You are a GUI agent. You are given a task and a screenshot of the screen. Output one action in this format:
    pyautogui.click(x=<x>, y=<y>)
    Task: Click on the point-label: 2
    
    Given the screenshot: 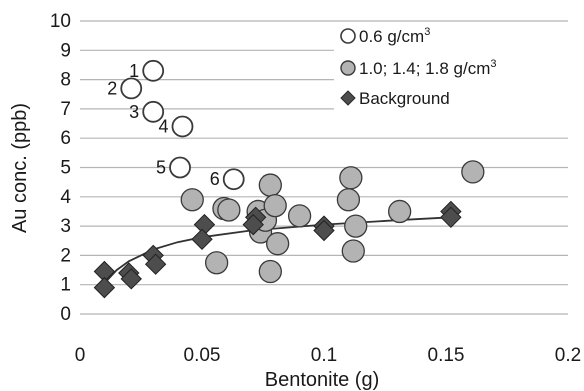 What is the action you would take?
    pyautogui.click(x=112, y=88)
    